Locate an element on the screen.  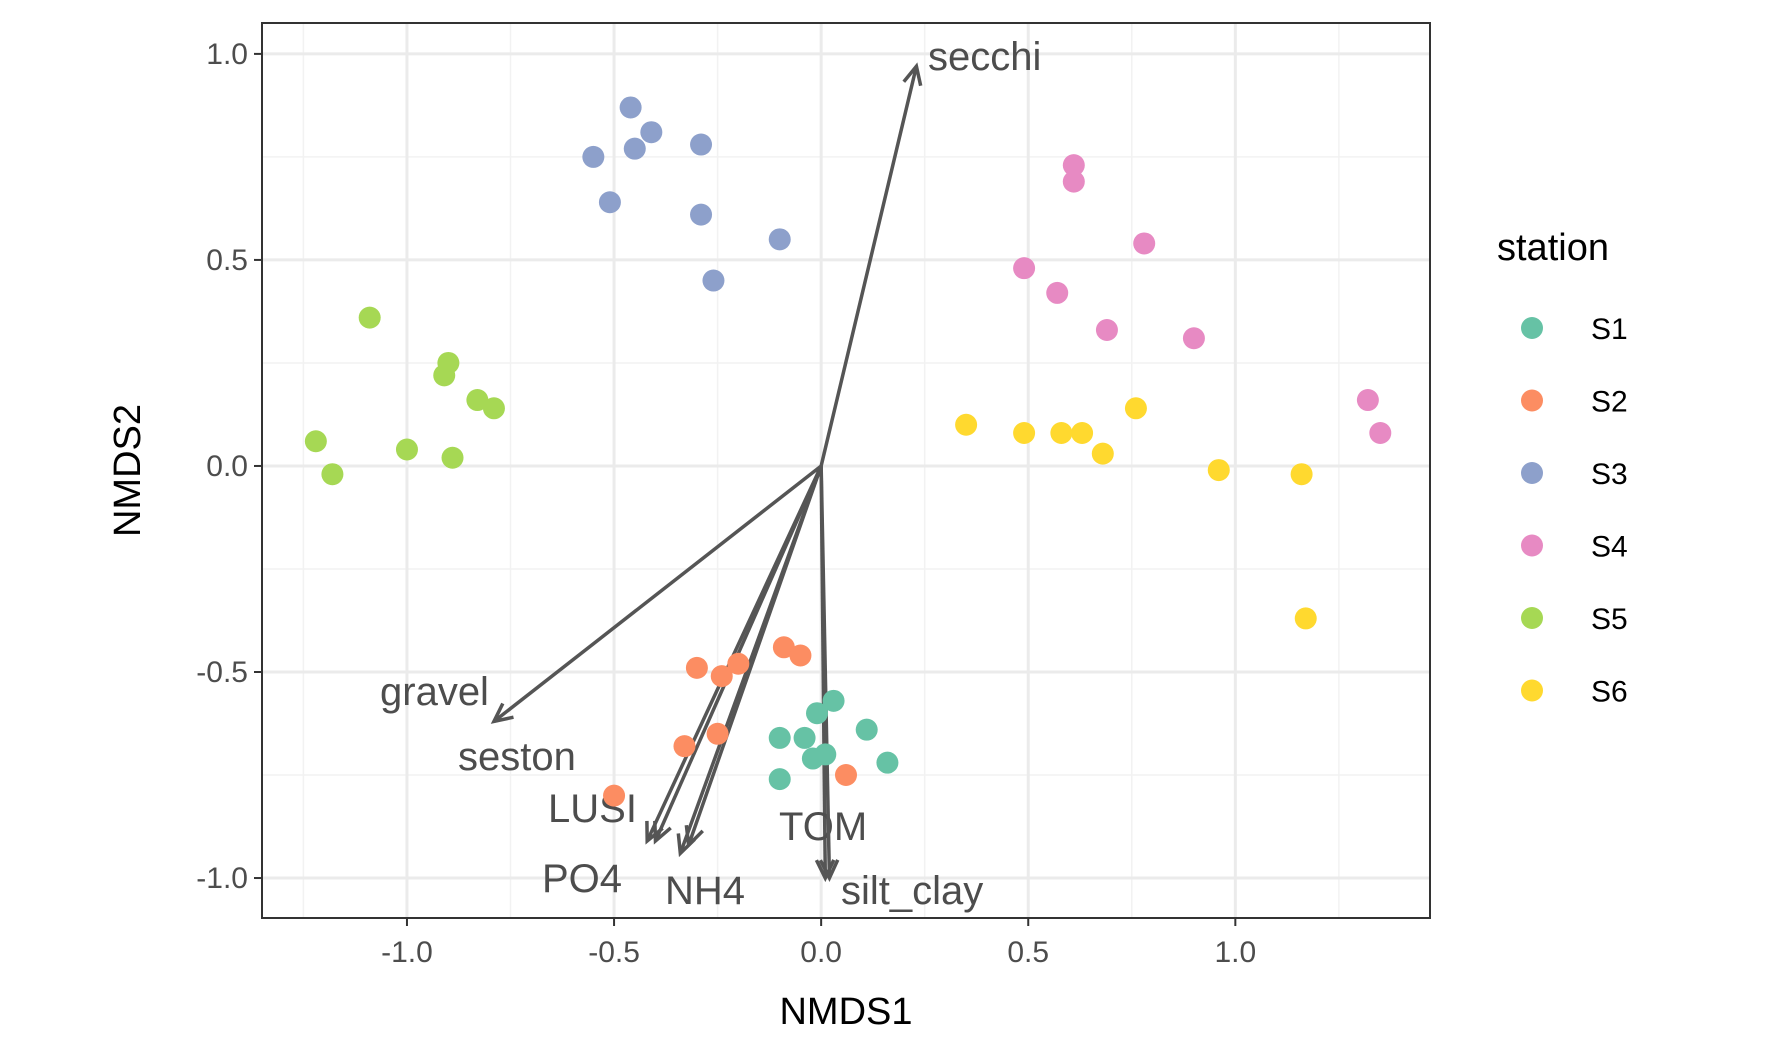
legend: station S1 S2 S3 S4 S5 S6 is located at coordinates (1562, 468).